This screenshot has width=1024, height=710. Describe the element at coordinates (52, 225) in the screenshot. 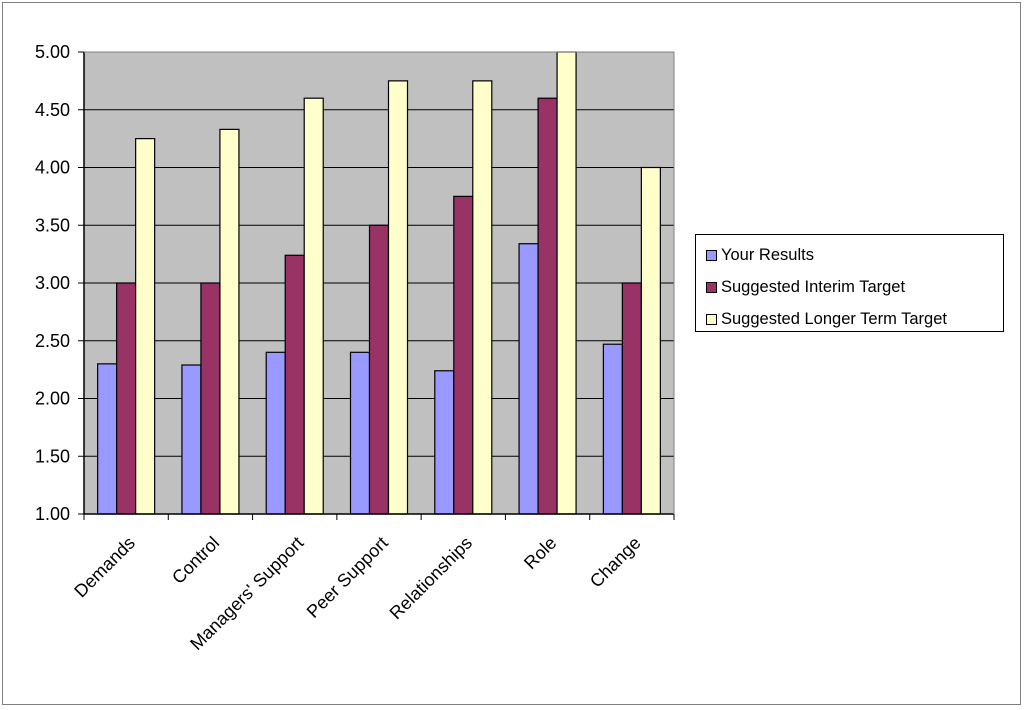

I see `y-tick-label: 3.50` at that location.